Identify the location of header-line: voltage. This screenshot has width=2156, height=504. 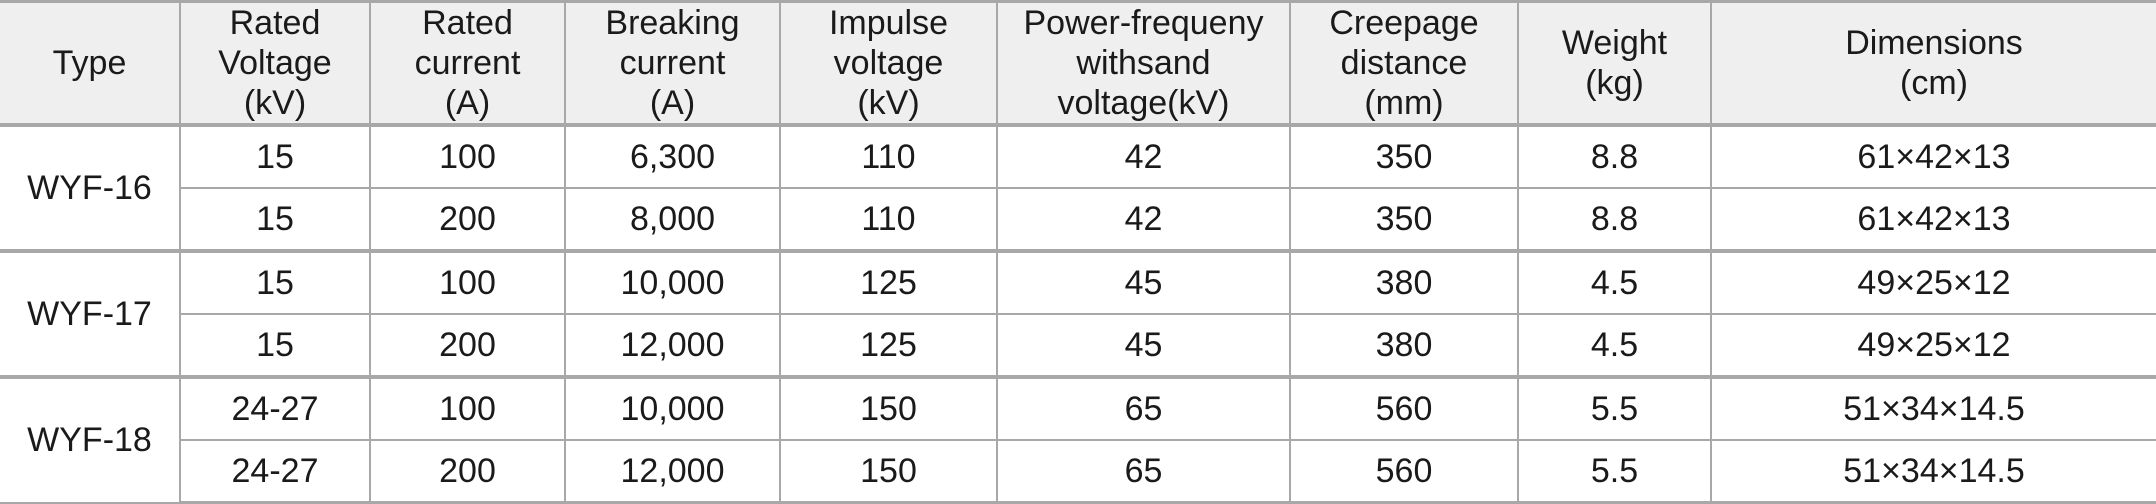
(888, 63).